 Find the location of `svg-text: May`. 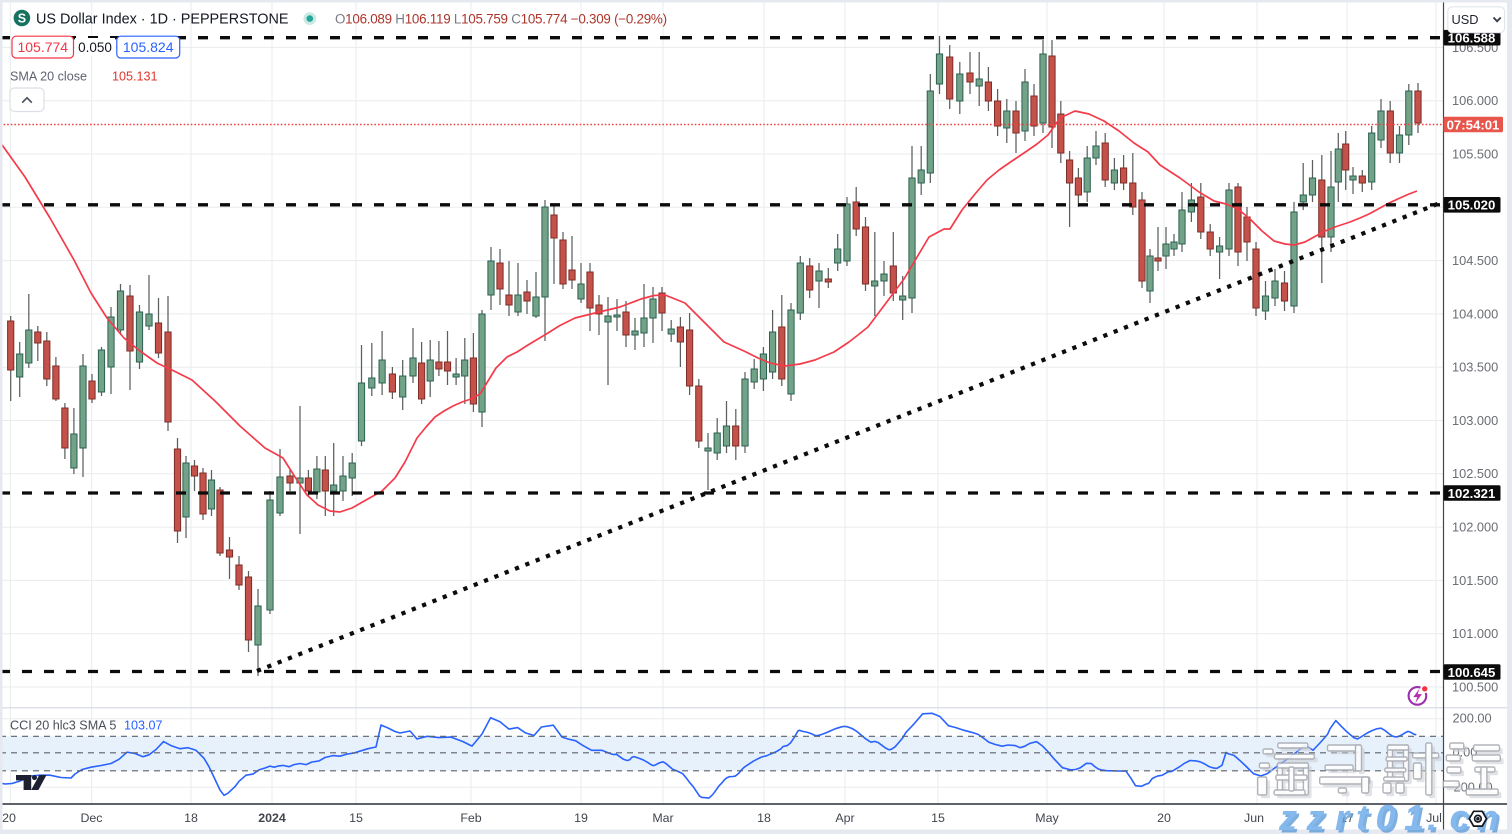

svg-text: May is located at coordinates (1047, 818).